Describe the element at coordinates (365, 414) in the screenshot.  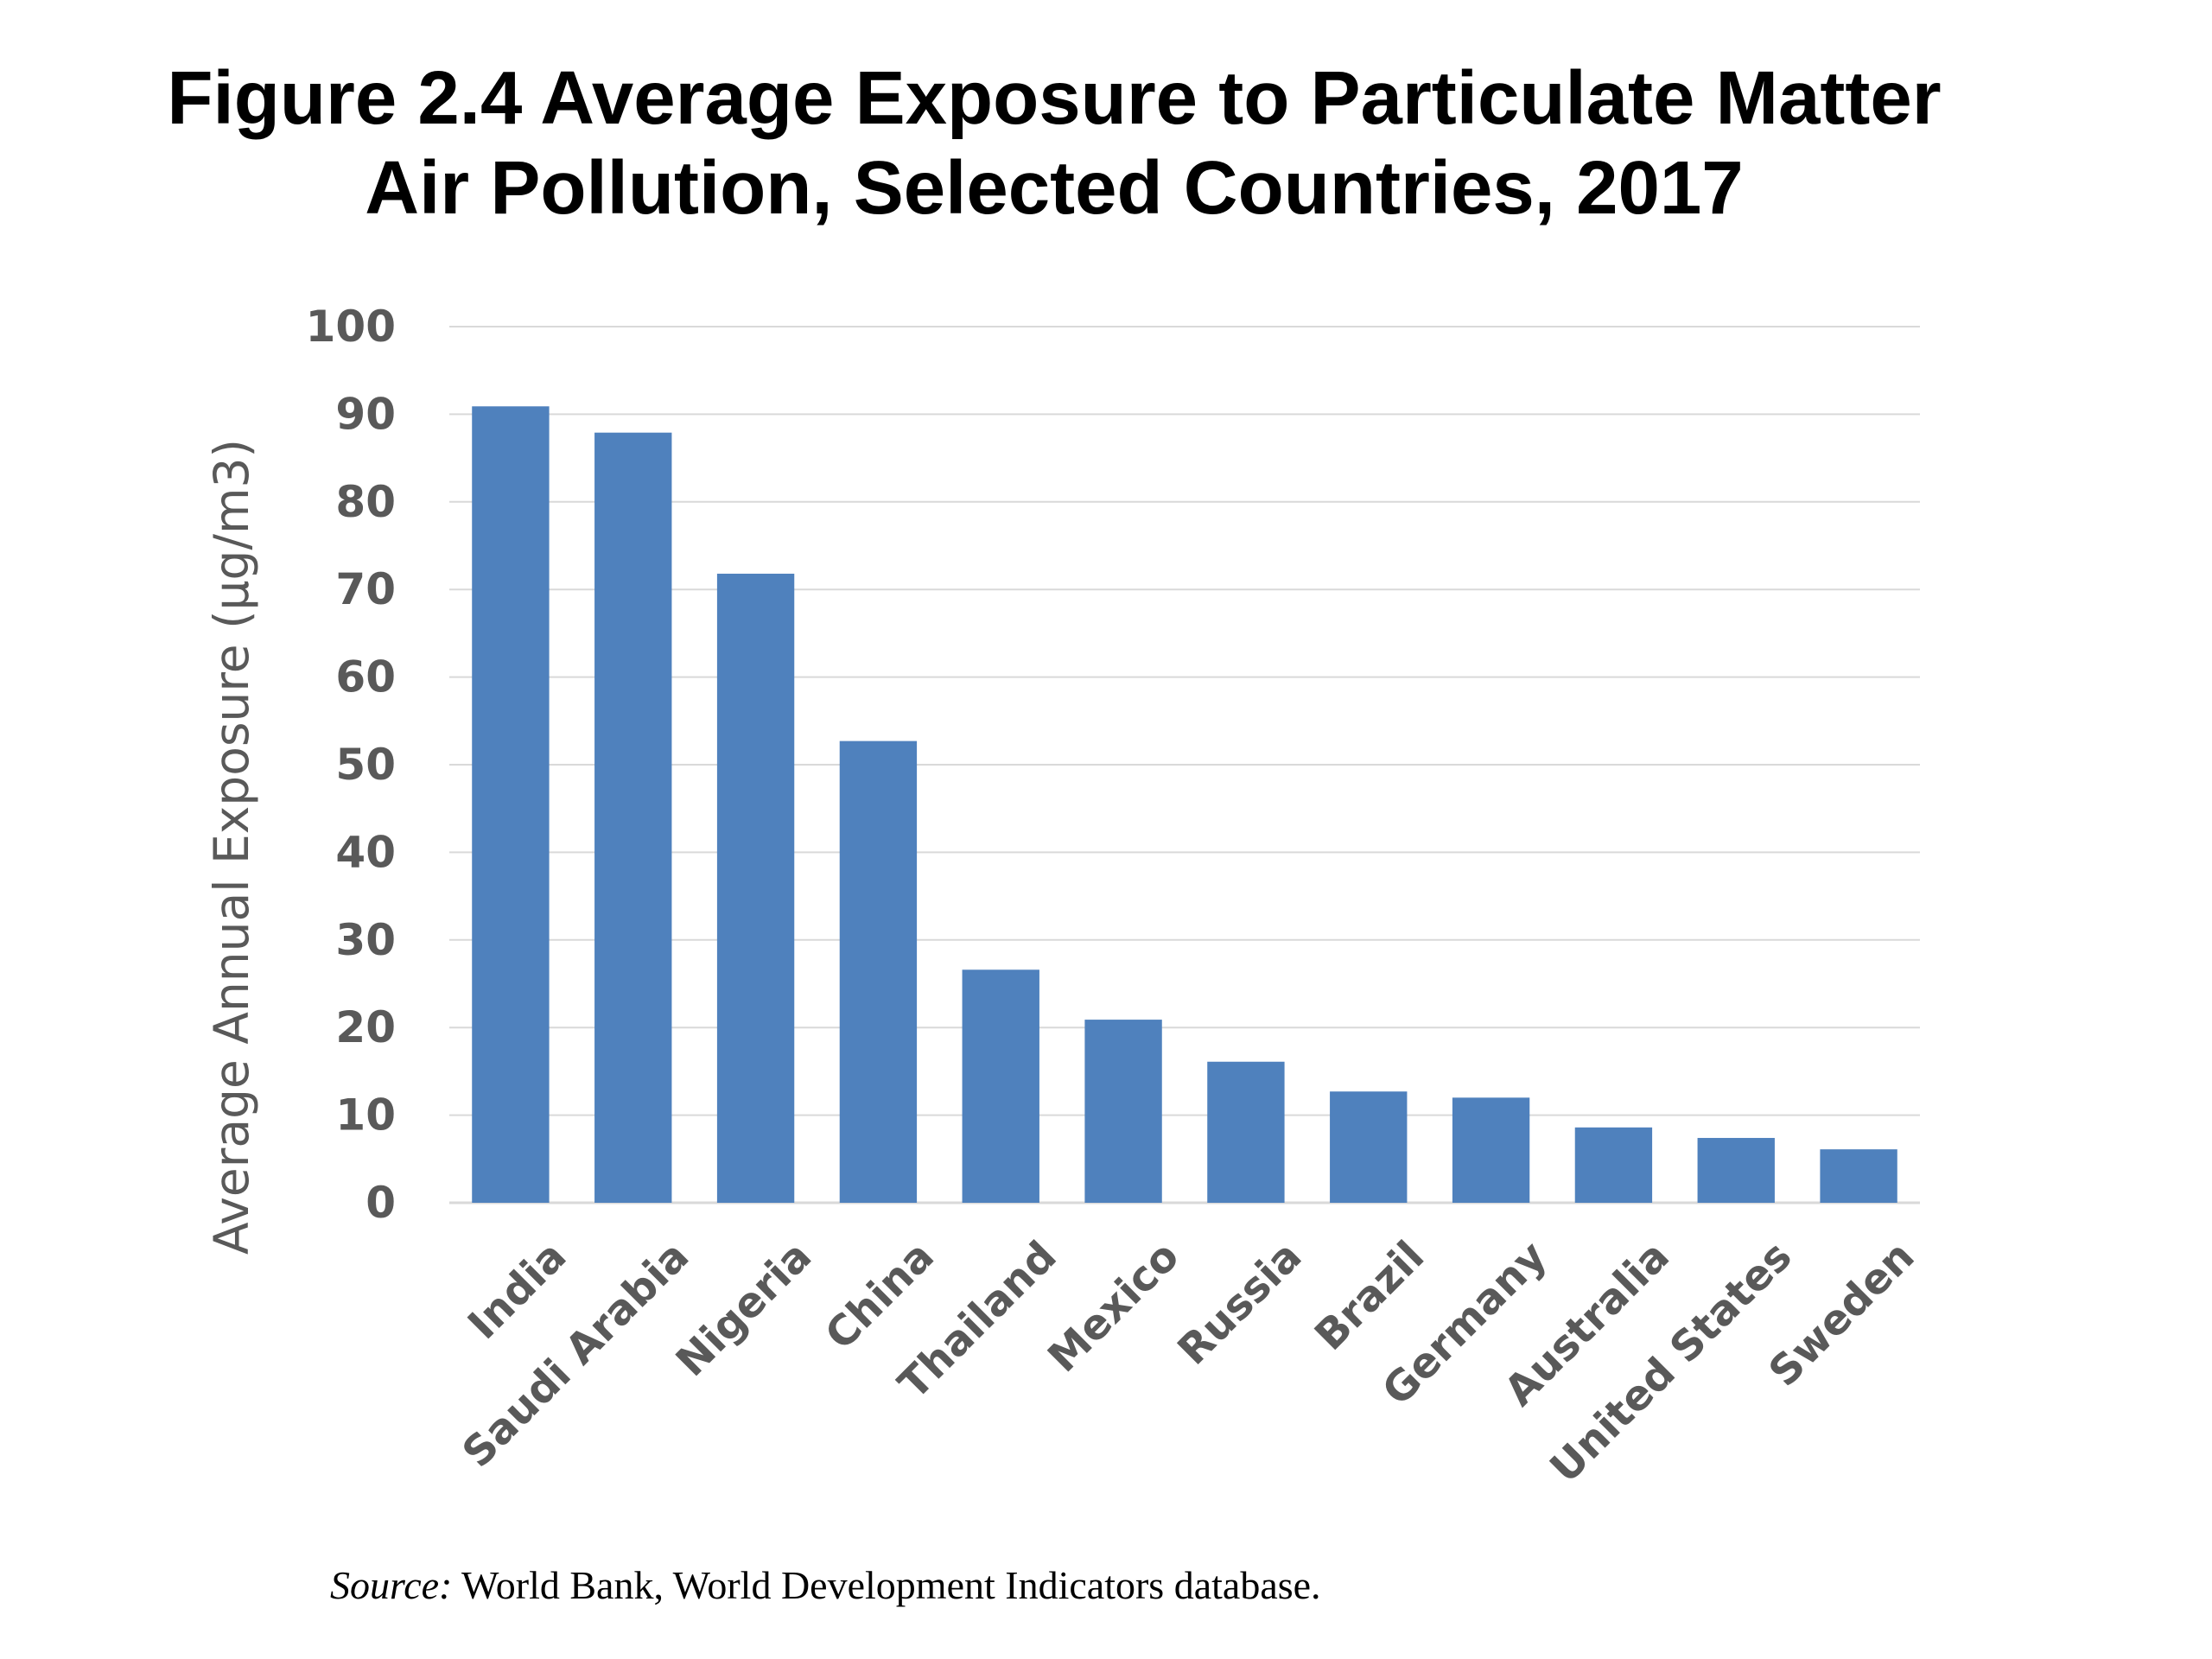
I see `y-tick-label: 90` at that location.